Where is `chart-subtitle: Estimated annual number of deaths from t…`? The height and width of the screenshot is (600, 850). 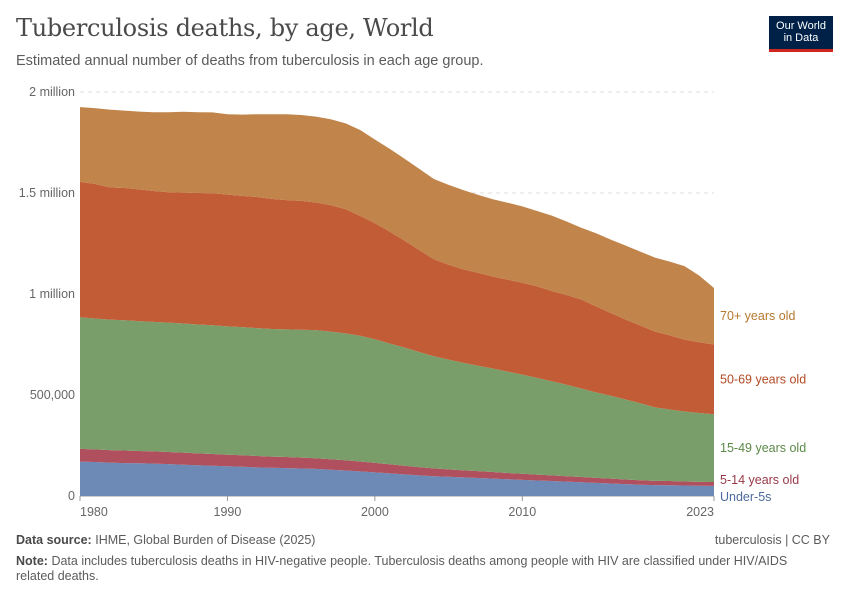
chart-subtitle: Estimated annual number of deaths from t… is located at coordinates (250, 61).